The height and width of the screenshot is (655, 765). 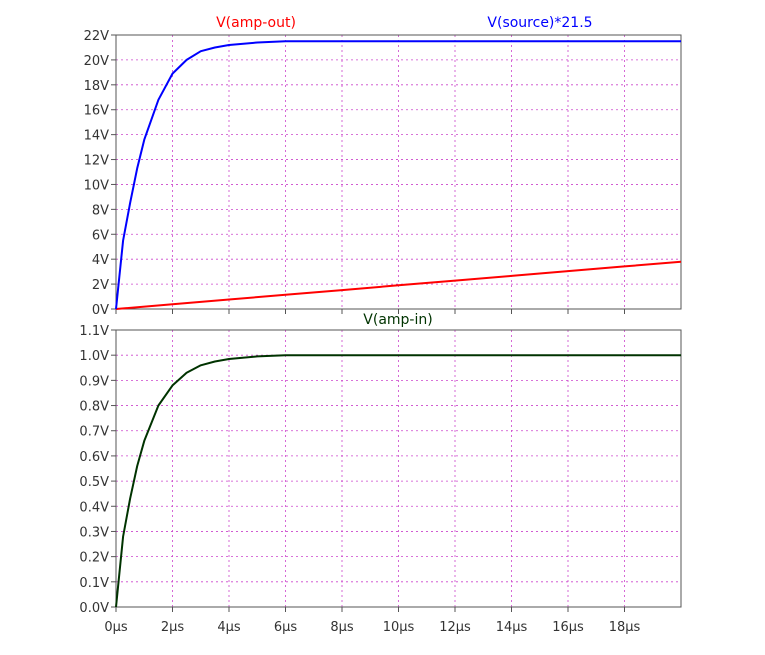 I want to click on y-tick-label: 1.1V, so click(x=94, y=331).